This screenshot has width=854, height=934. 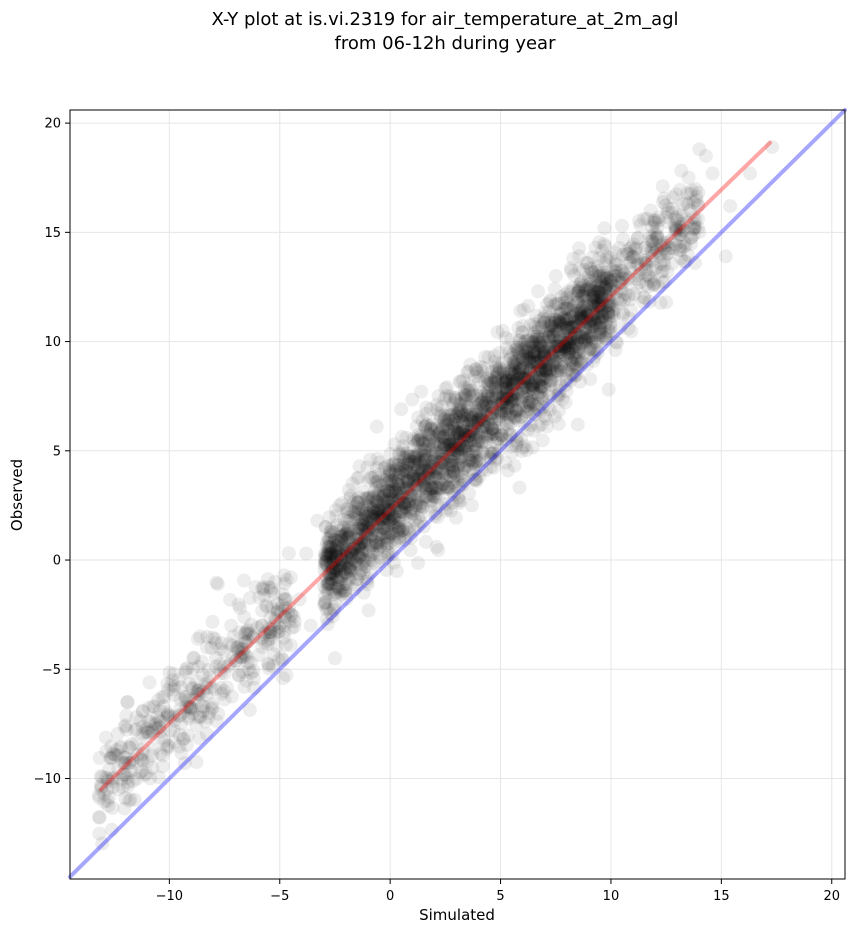 I want to click on y-tick-label: 0, so click(x=57, y=561).